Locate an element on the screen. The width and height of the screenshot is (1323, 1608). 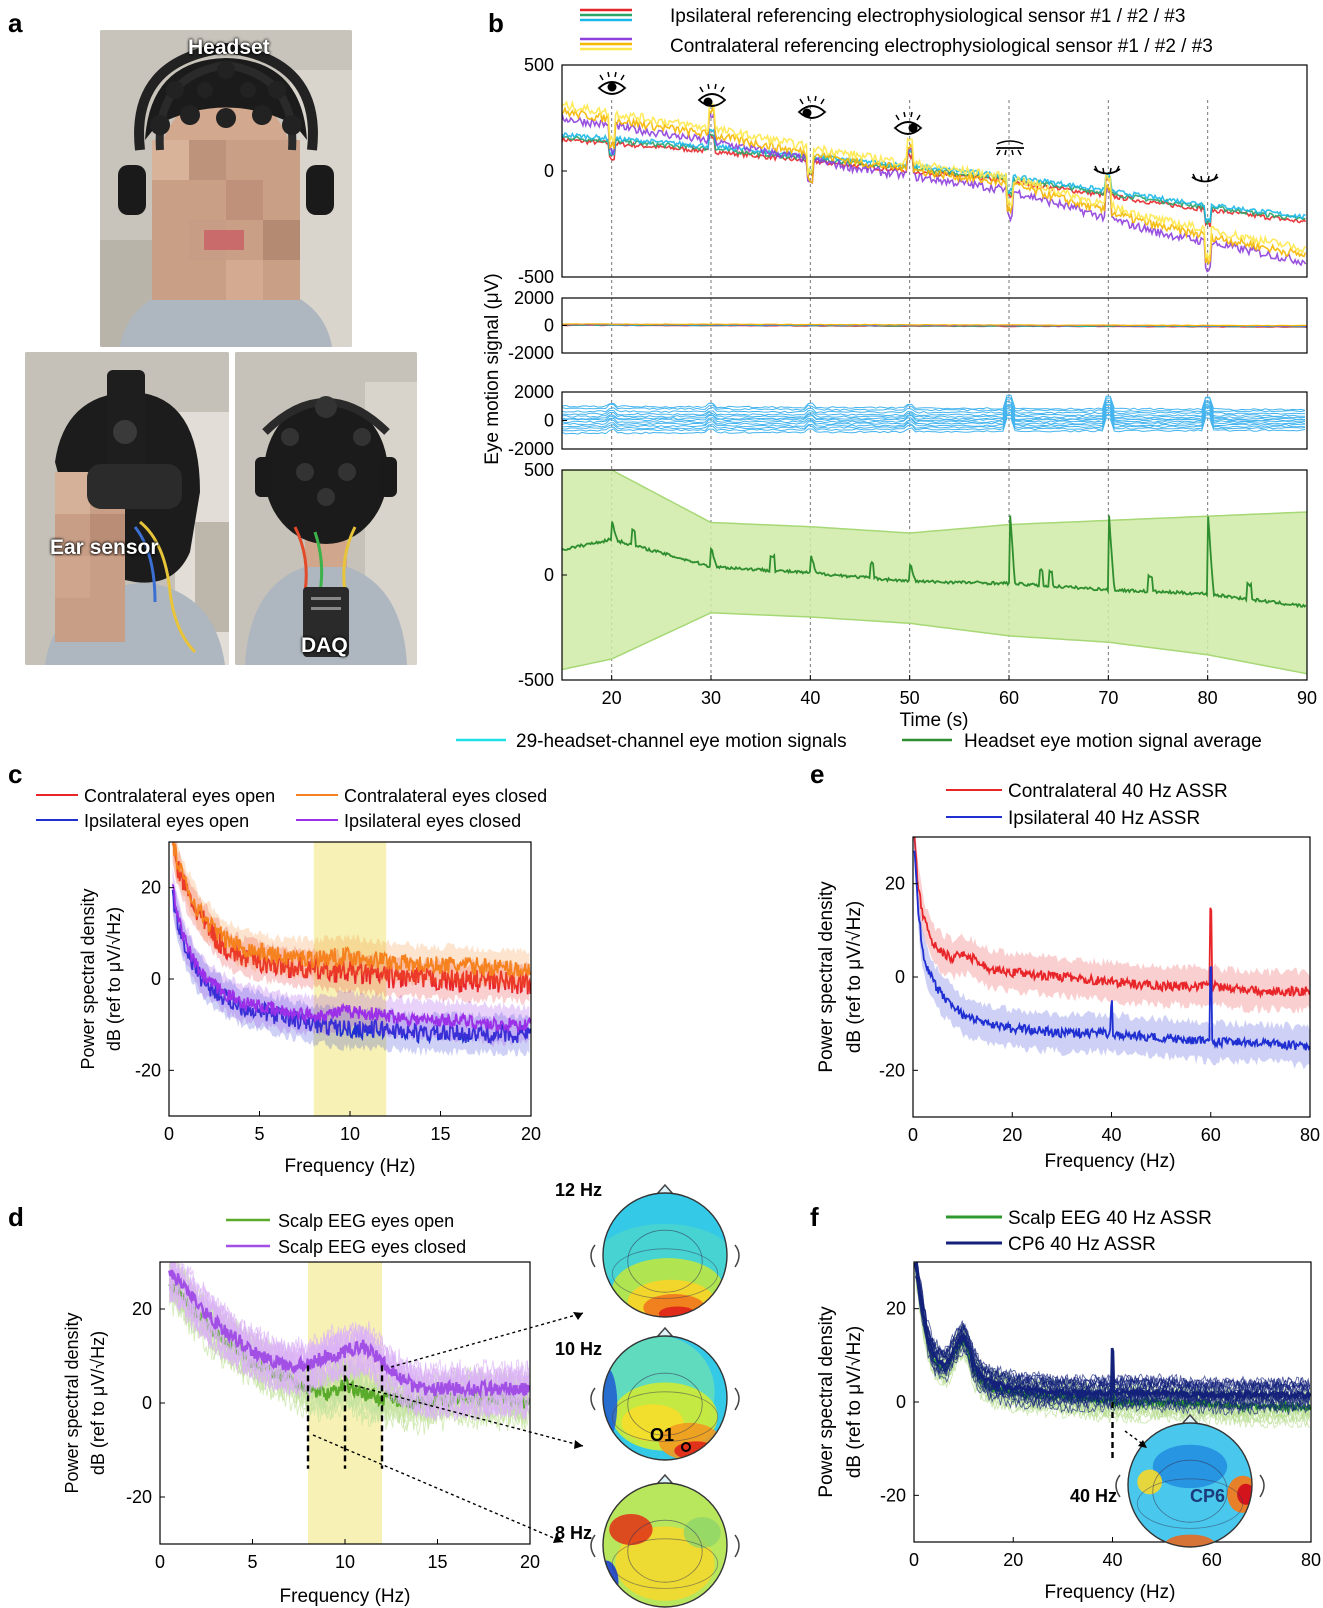
panel-e-y-axis-label-2: dB (ref to μV/√Hz) is located at coordinates (854, 977).